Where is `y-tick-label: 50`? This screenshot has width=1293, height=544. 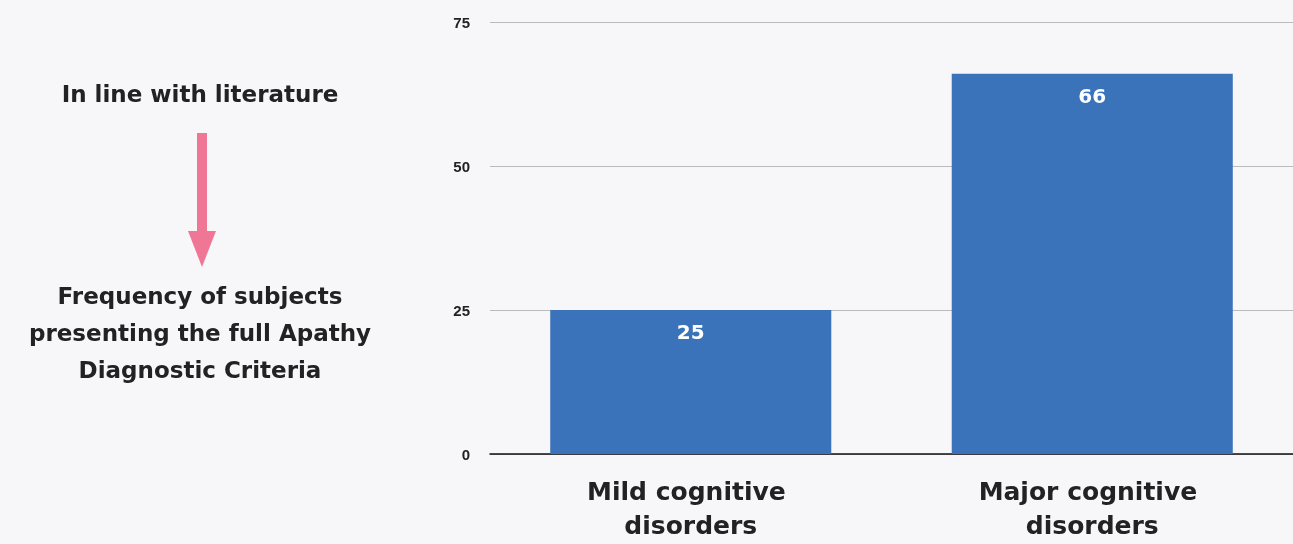 y-tick-label: 50 is located at coordinates (461, 166).